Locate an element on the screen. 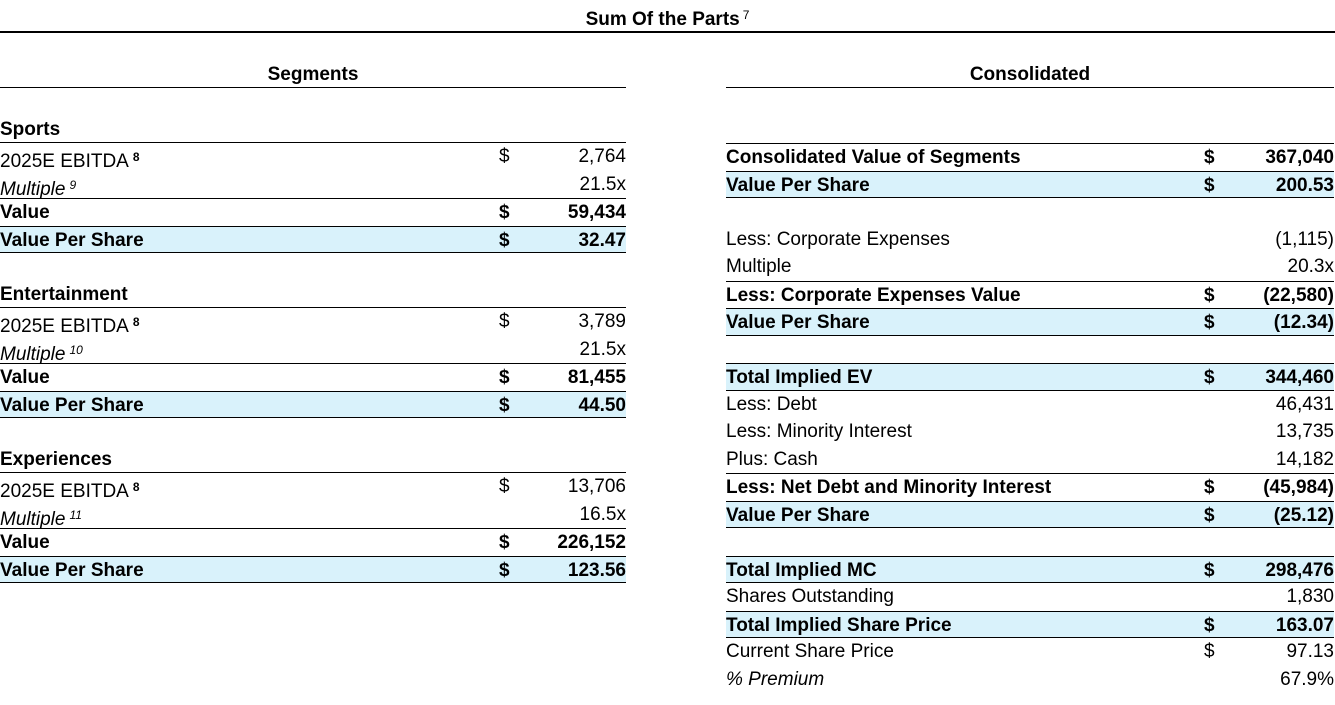 Image resolution: width=1335 pixels, height=705 pixels. footnote-ref: 9 is located at coordinates (73, 184).